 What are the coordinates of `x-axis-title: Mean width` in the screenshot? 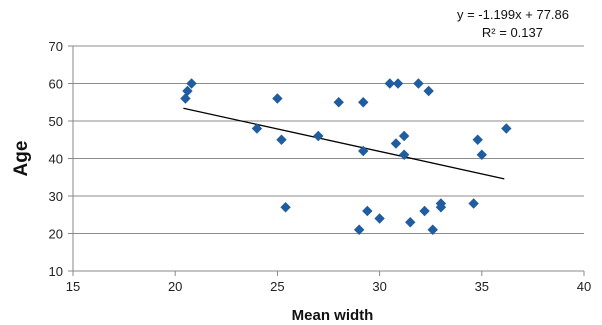 It's located at (333, 315).